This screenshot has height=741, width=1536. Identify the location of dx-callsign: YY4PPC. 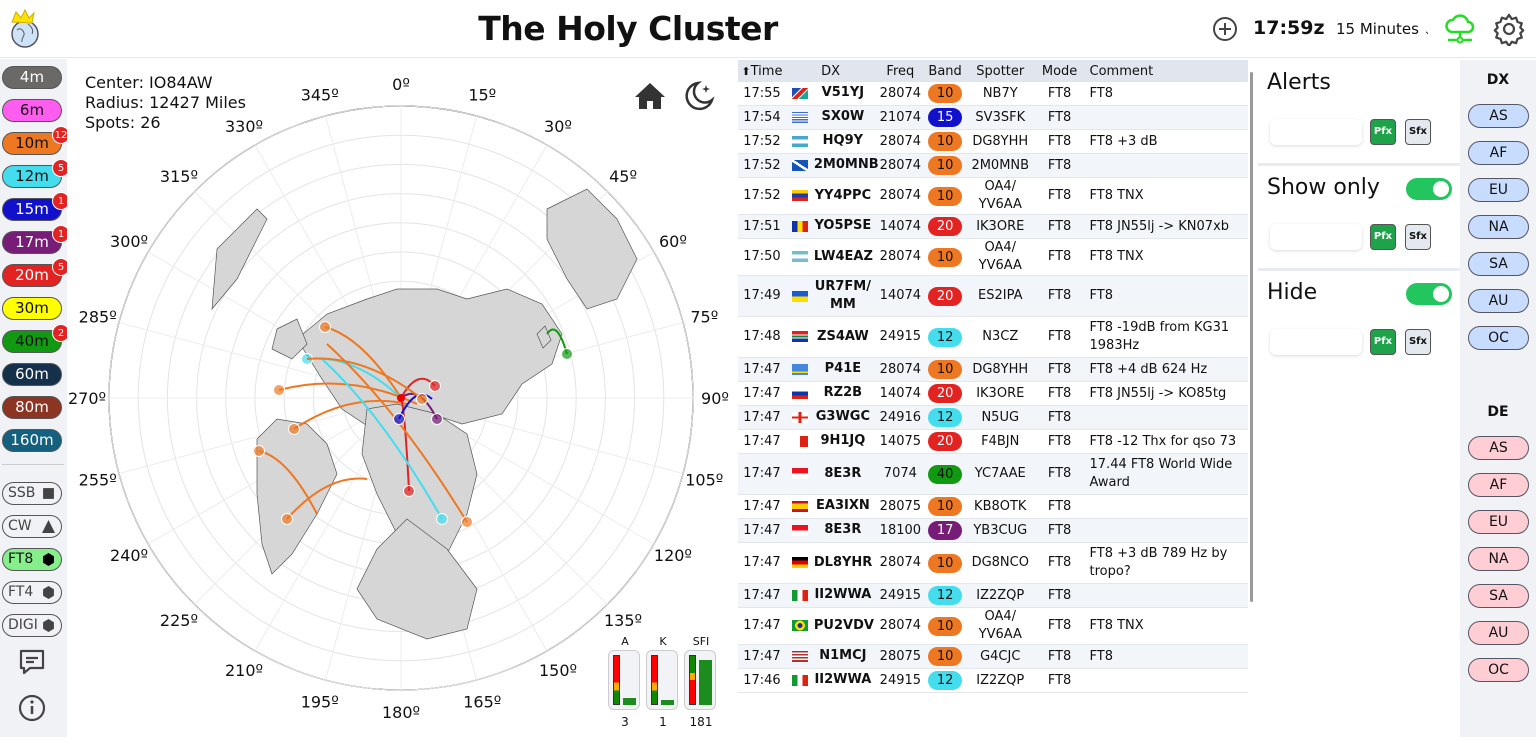
(843, 195).